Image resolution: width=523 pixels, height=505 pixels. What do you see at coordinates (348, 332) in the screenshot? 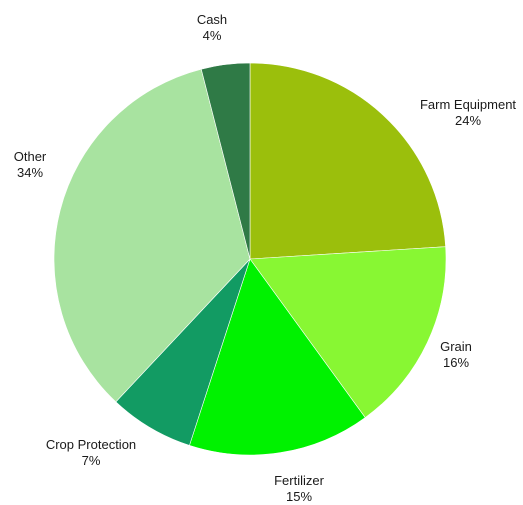
I see `pie-slice-grain` at bounding box center [348, 332].